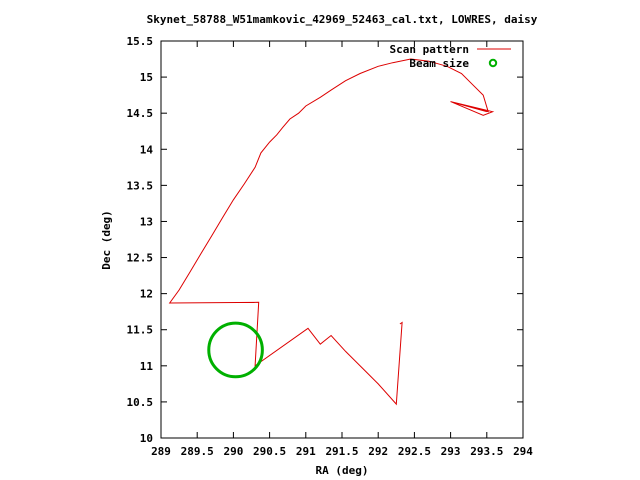 The height and width of the screenshot is (480, 640). I want to click on y-tick-label: 13.5, so click(140, 185).